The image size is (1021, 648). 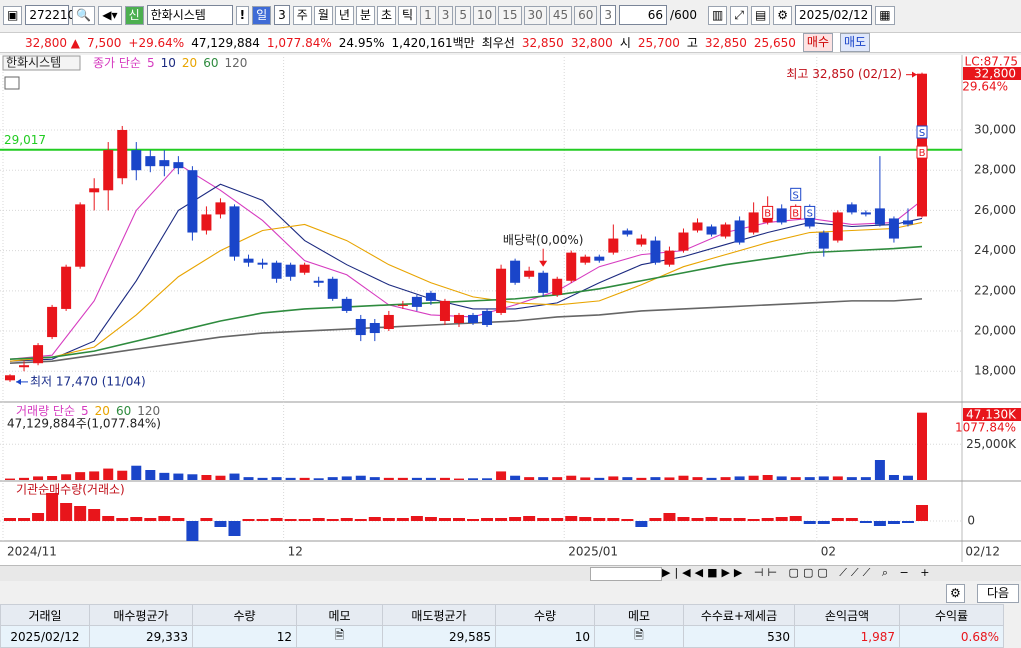 I want to click on cell: 29,585, so click(x=439, y=636).